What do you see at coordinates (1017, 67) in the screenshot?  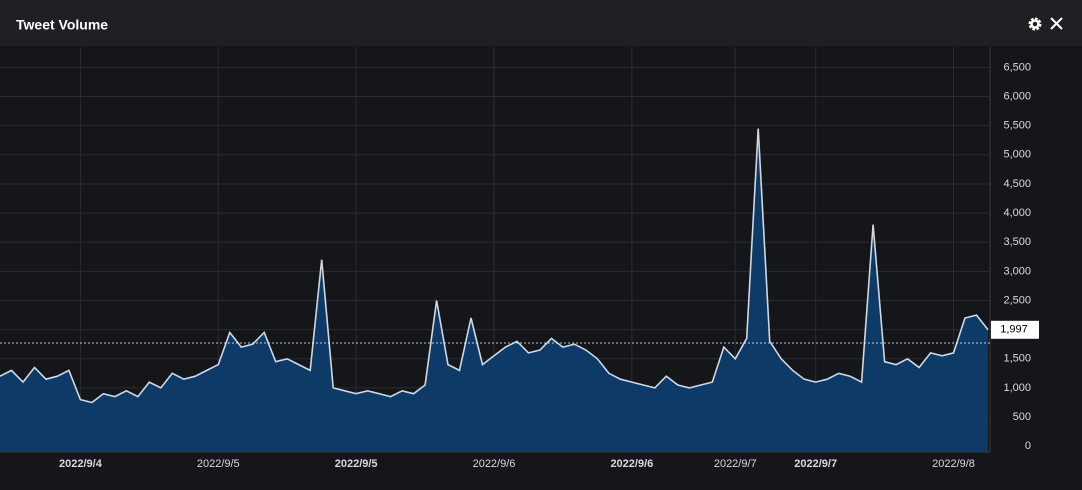 I see `y-tick-label: 6,500` at bounding box center [1017, 67].